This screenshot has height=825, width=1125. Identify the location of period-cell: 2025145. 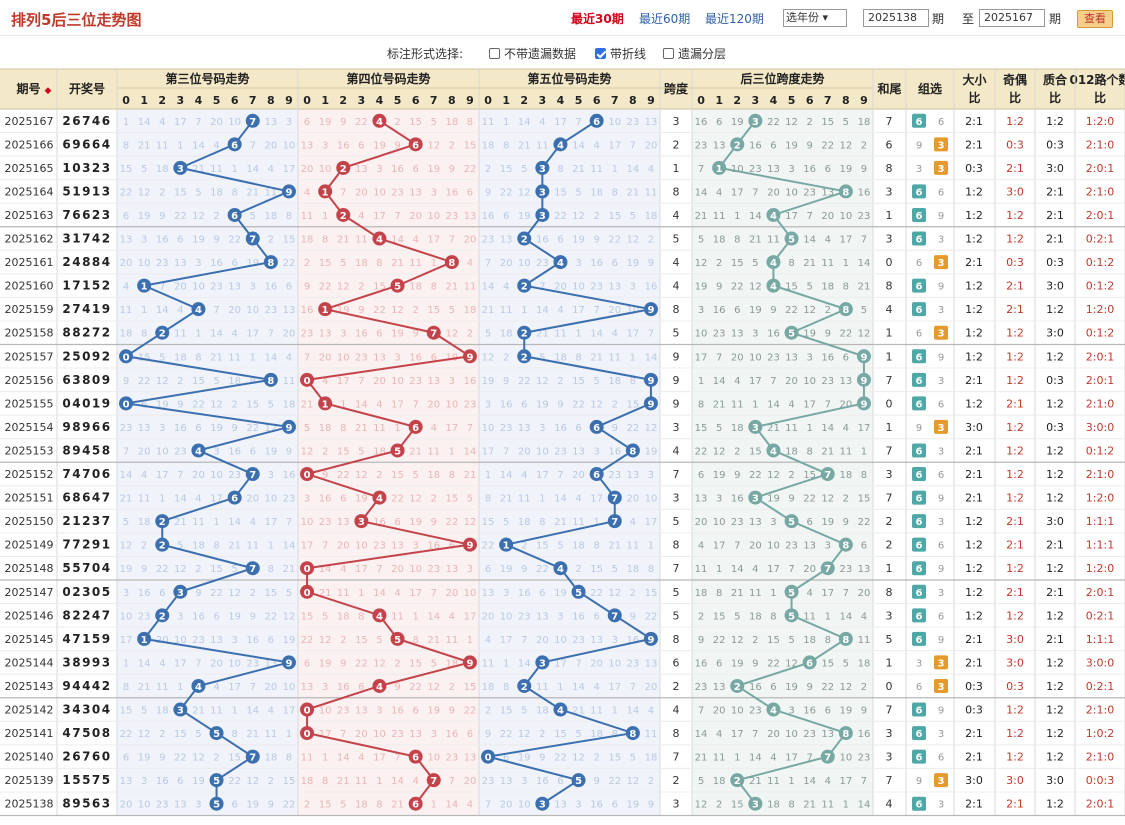
(29, 639).